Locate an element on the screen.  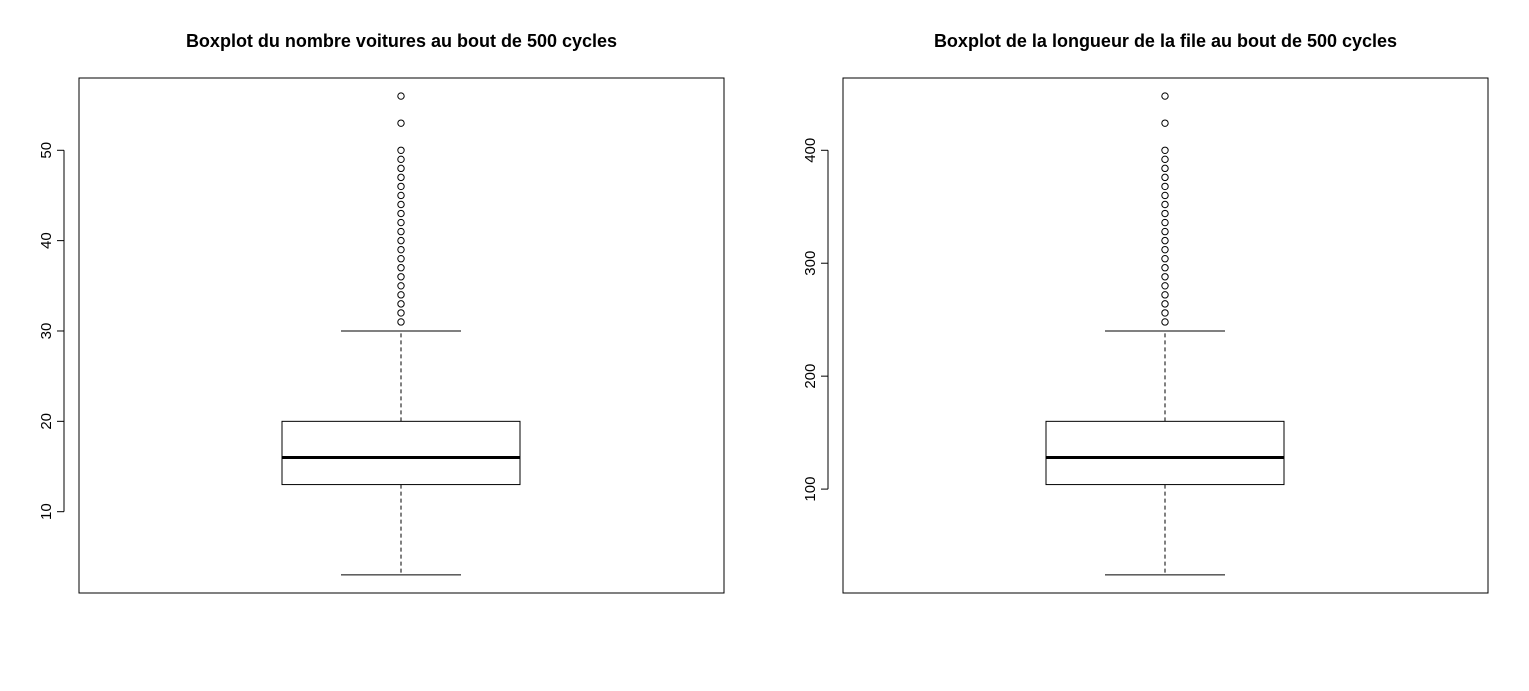
y-tick-label: 20 is located at coordinates (46, 421).